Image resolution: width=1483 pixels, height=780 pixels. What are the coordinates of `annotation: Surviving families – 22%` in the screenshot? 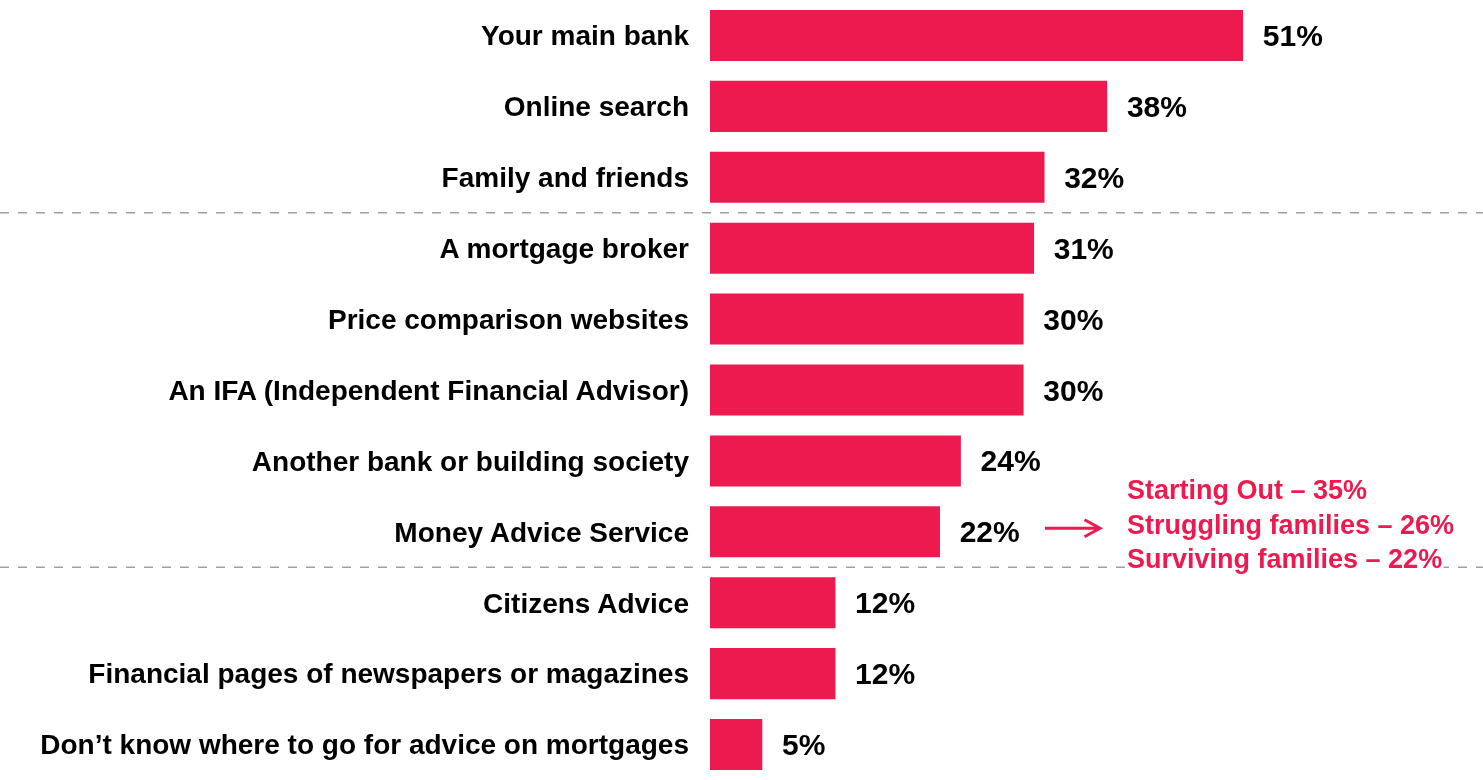 It's located at (1285, 559).